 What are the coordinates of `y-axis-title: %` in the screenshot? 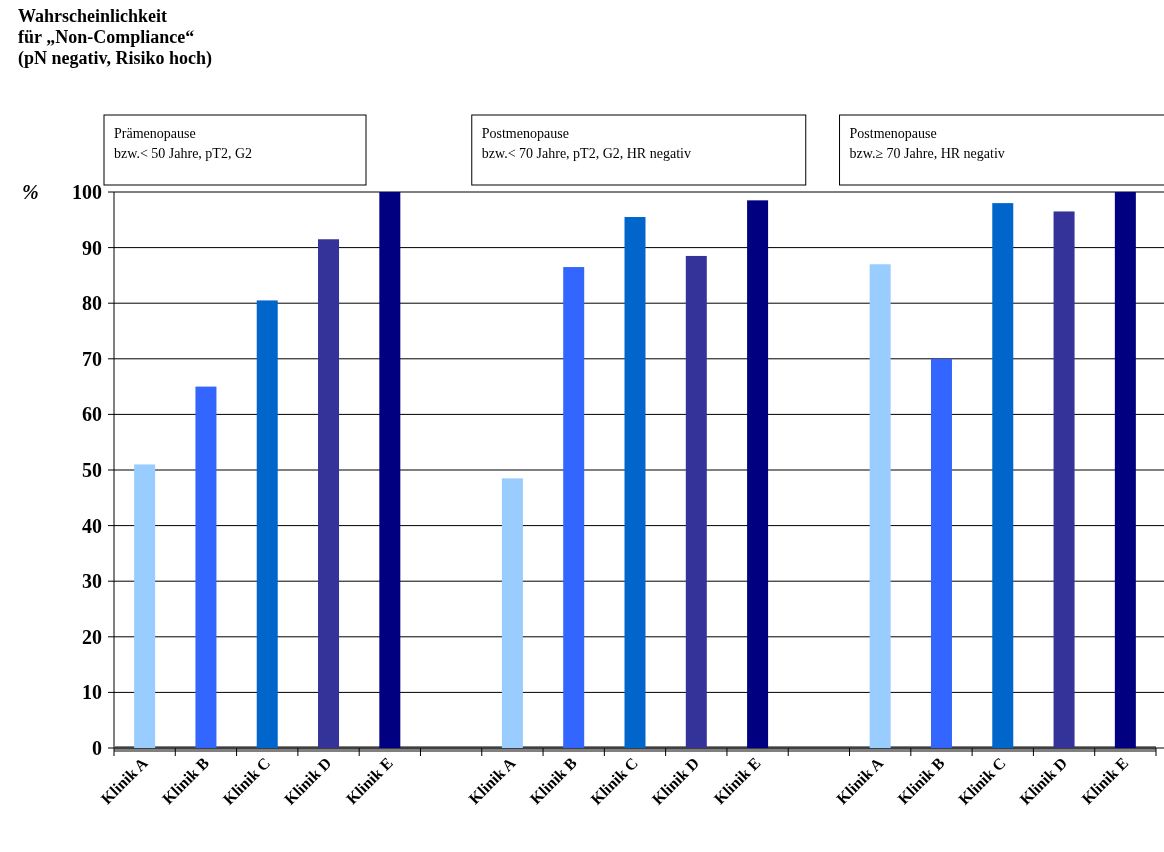 It's located at (30, 192).